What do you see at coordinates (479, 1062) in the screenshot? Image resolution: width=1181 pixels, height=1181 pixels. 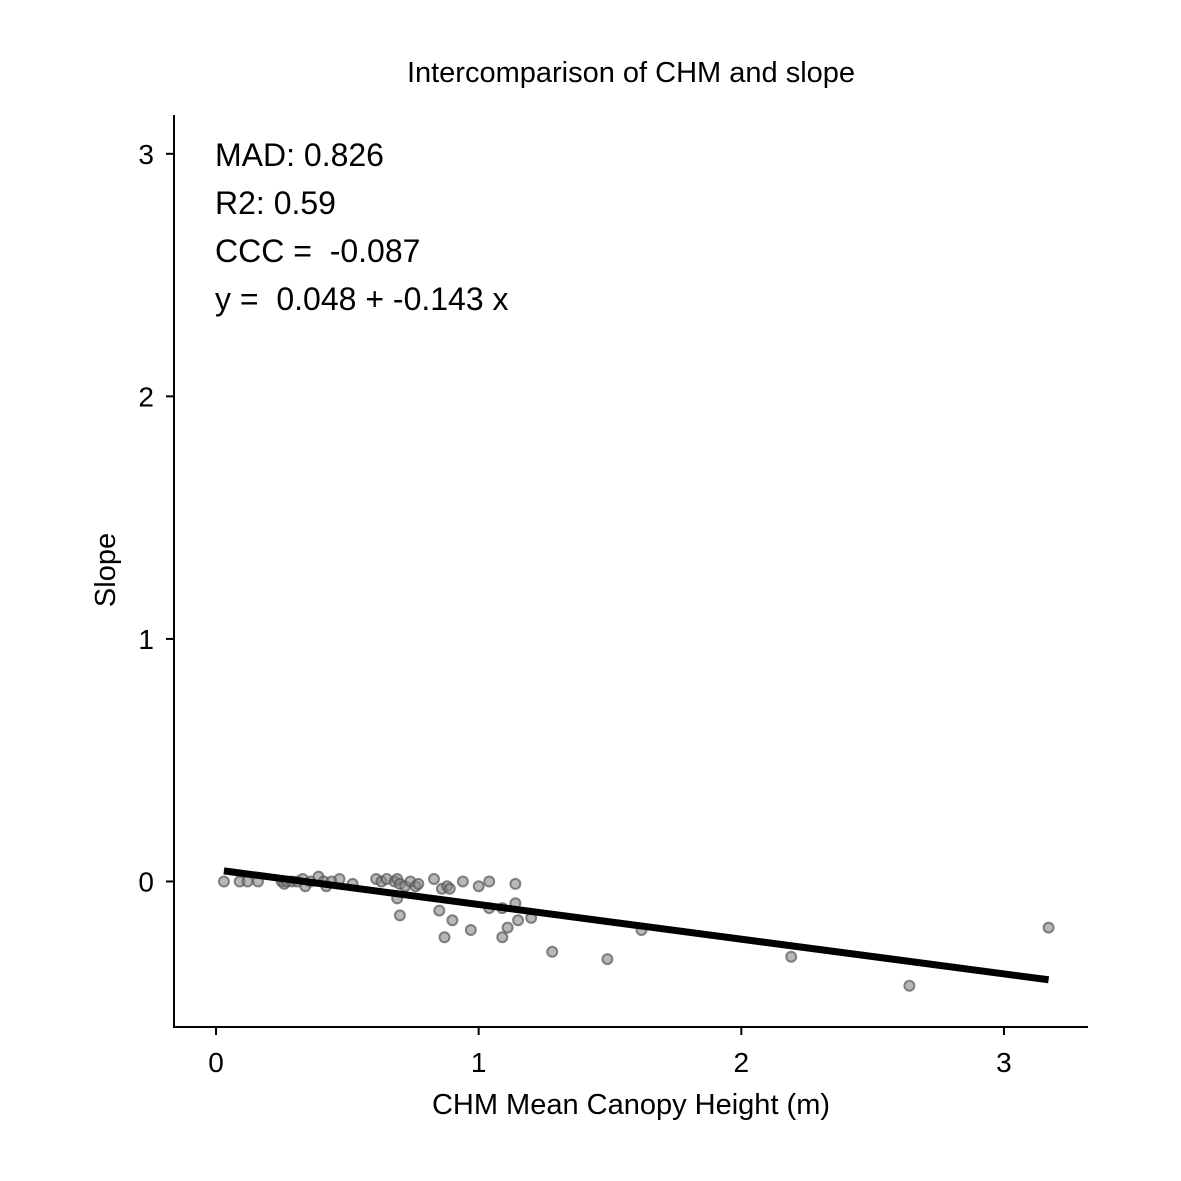 I see `x-tick-label: 1` at bounding box center [479, 1062].